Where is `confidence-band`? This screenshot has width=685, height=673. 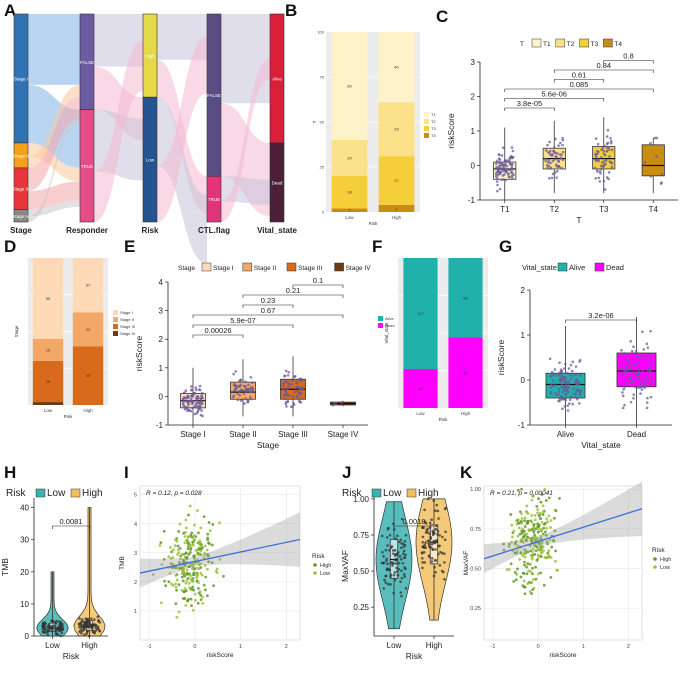 confidence-band is located at coordinates (220, 550).